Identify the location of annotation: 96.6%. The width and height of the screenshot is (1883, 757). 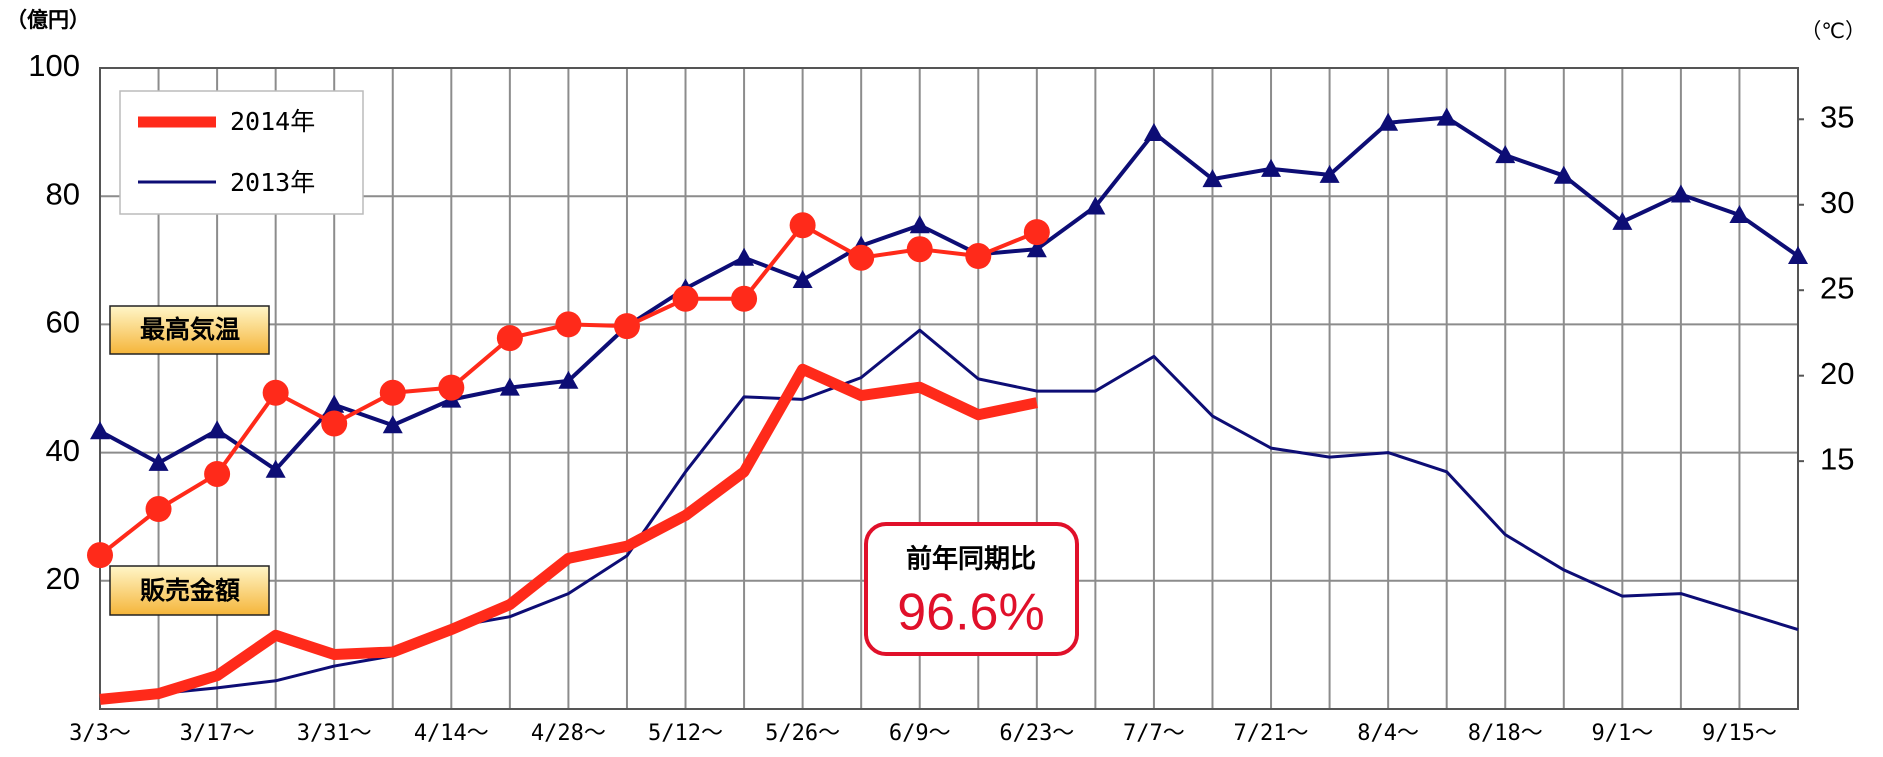
(970, 613).